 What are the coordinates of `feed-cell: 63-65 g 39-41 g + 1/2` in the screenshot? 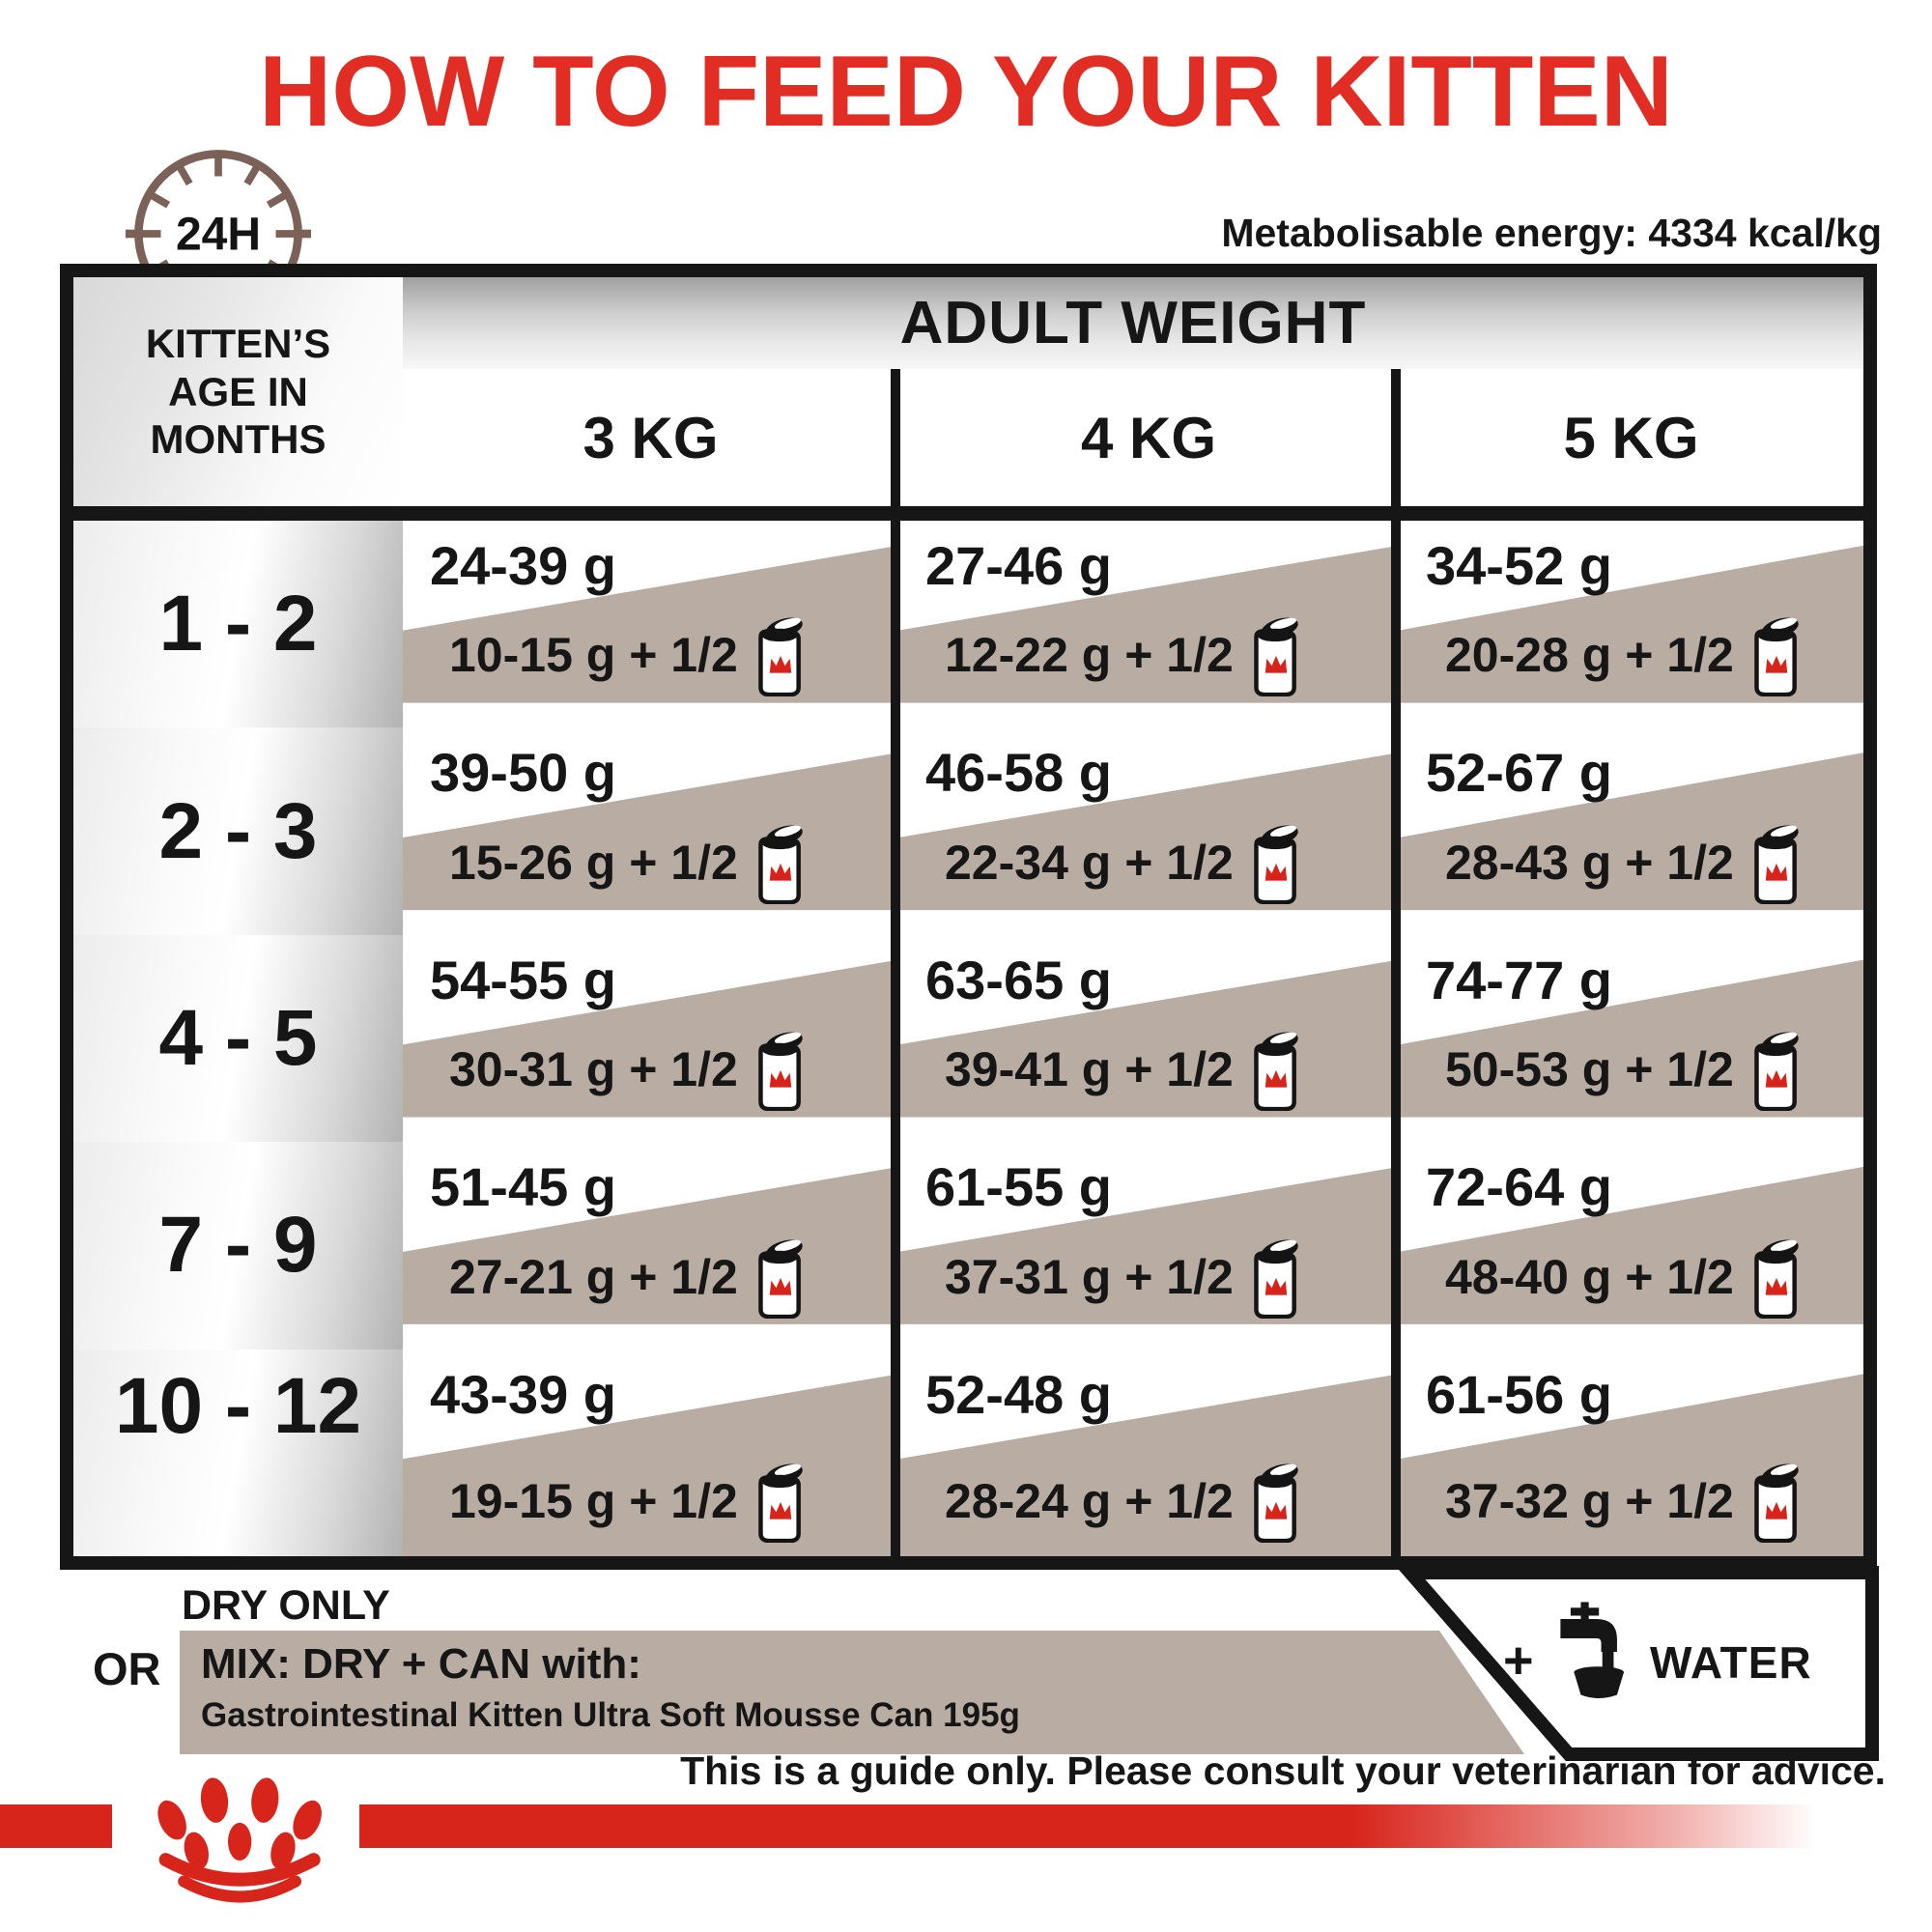 It's located at (1148, 1038).